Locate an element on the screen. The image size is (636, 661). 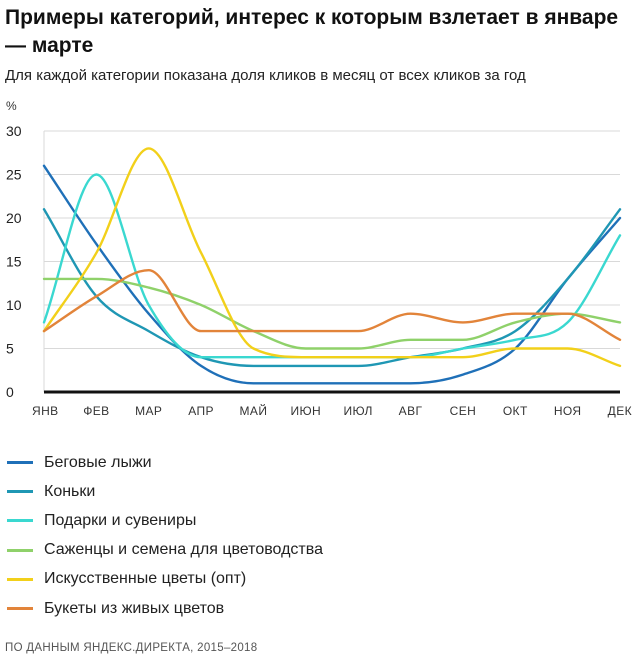
legend-item: Искусственные цветы (опт) is located at coordinates (165, 579).